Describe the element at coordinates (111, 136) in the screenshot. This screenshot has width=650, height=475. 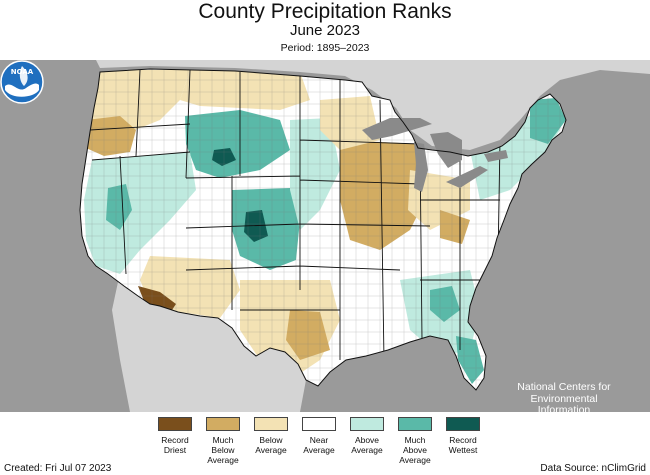
I see `region-oregon-much-below` at that location.